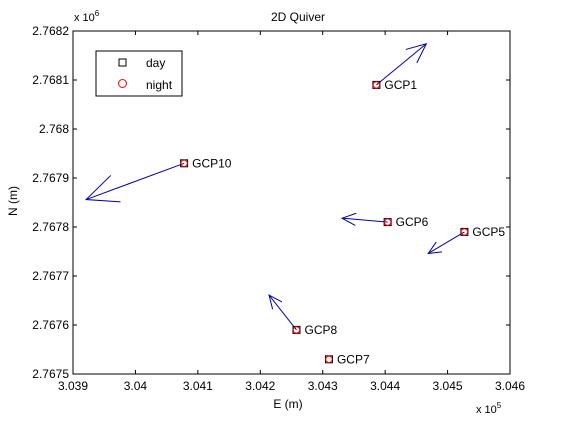 The width and height of the screenshot is (561, 425). Describe the element at coordinates (488, 232) in the screenshot. I see `point-label: GCP5` at that location.